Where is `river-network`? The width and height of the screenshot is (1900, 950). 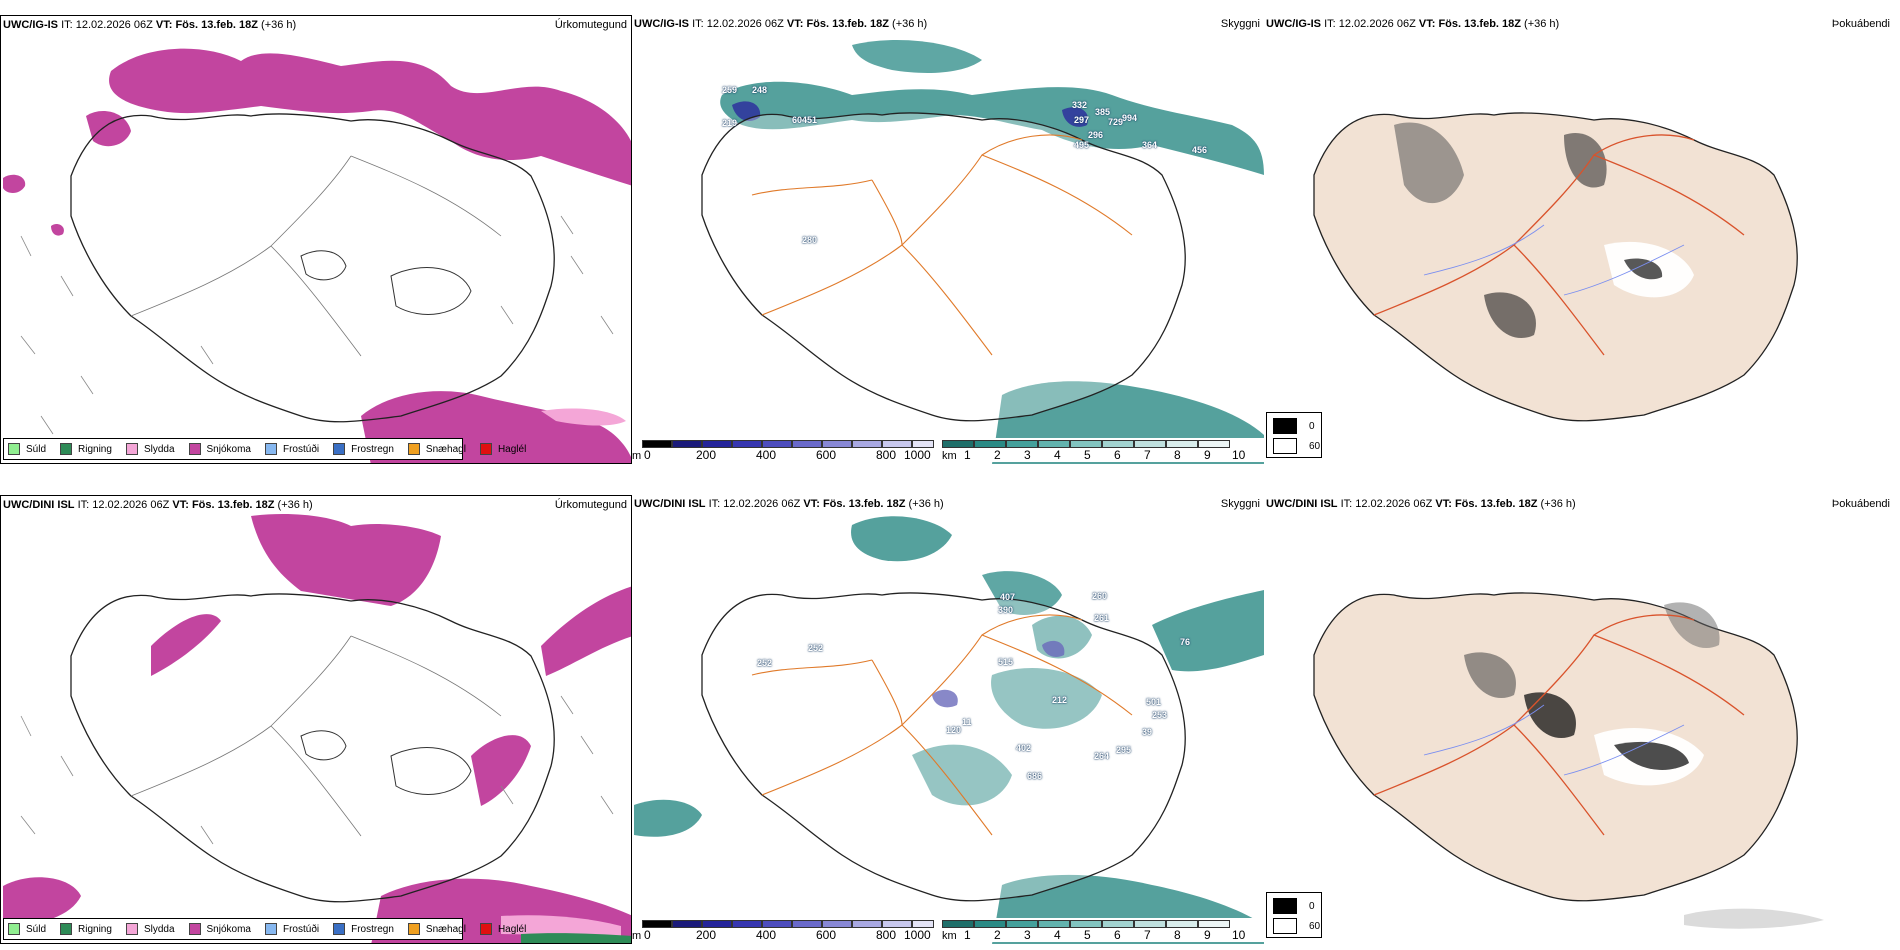
river-network is located at coordinates (1554, 740).